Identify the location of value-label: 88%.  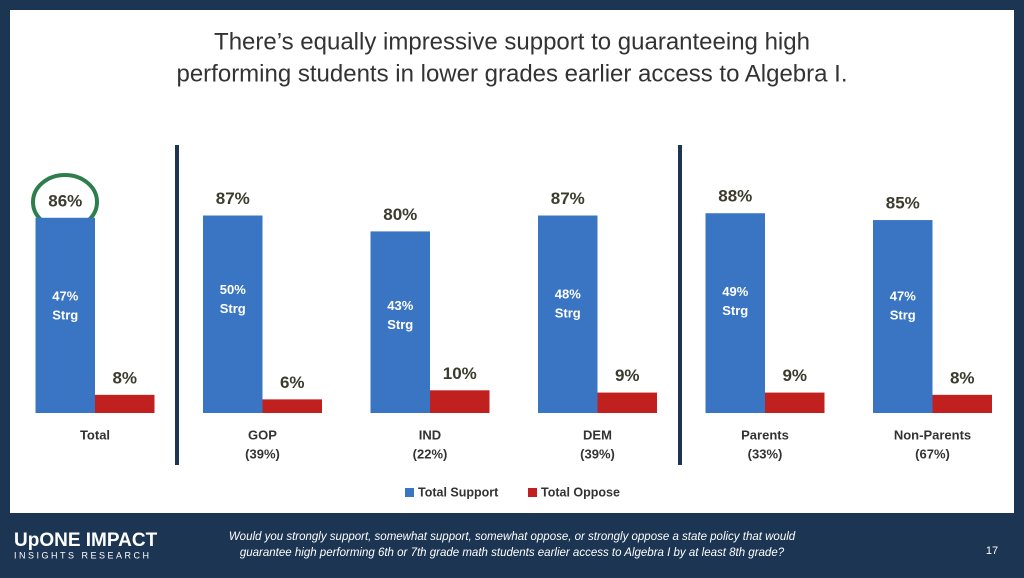
(735, 196).